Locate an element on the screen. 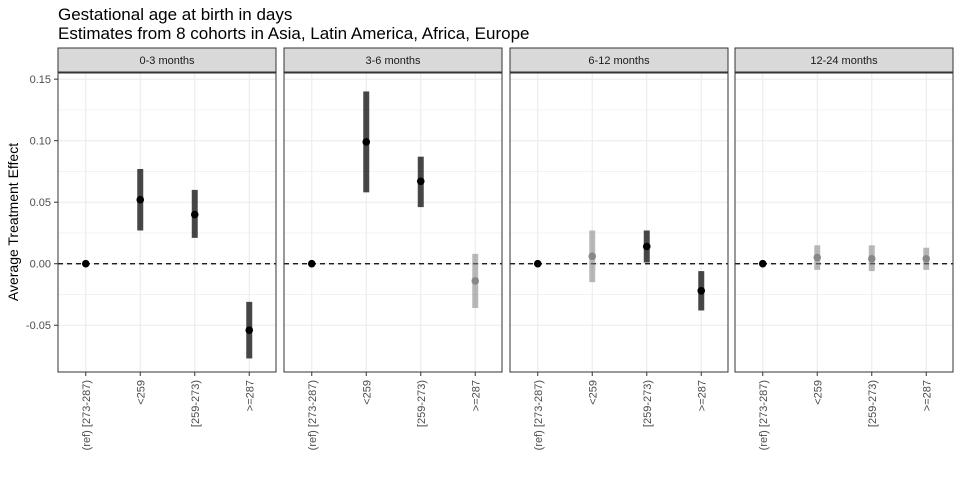  y-tick-label: 0.05 is located at coordinates (40, 203).